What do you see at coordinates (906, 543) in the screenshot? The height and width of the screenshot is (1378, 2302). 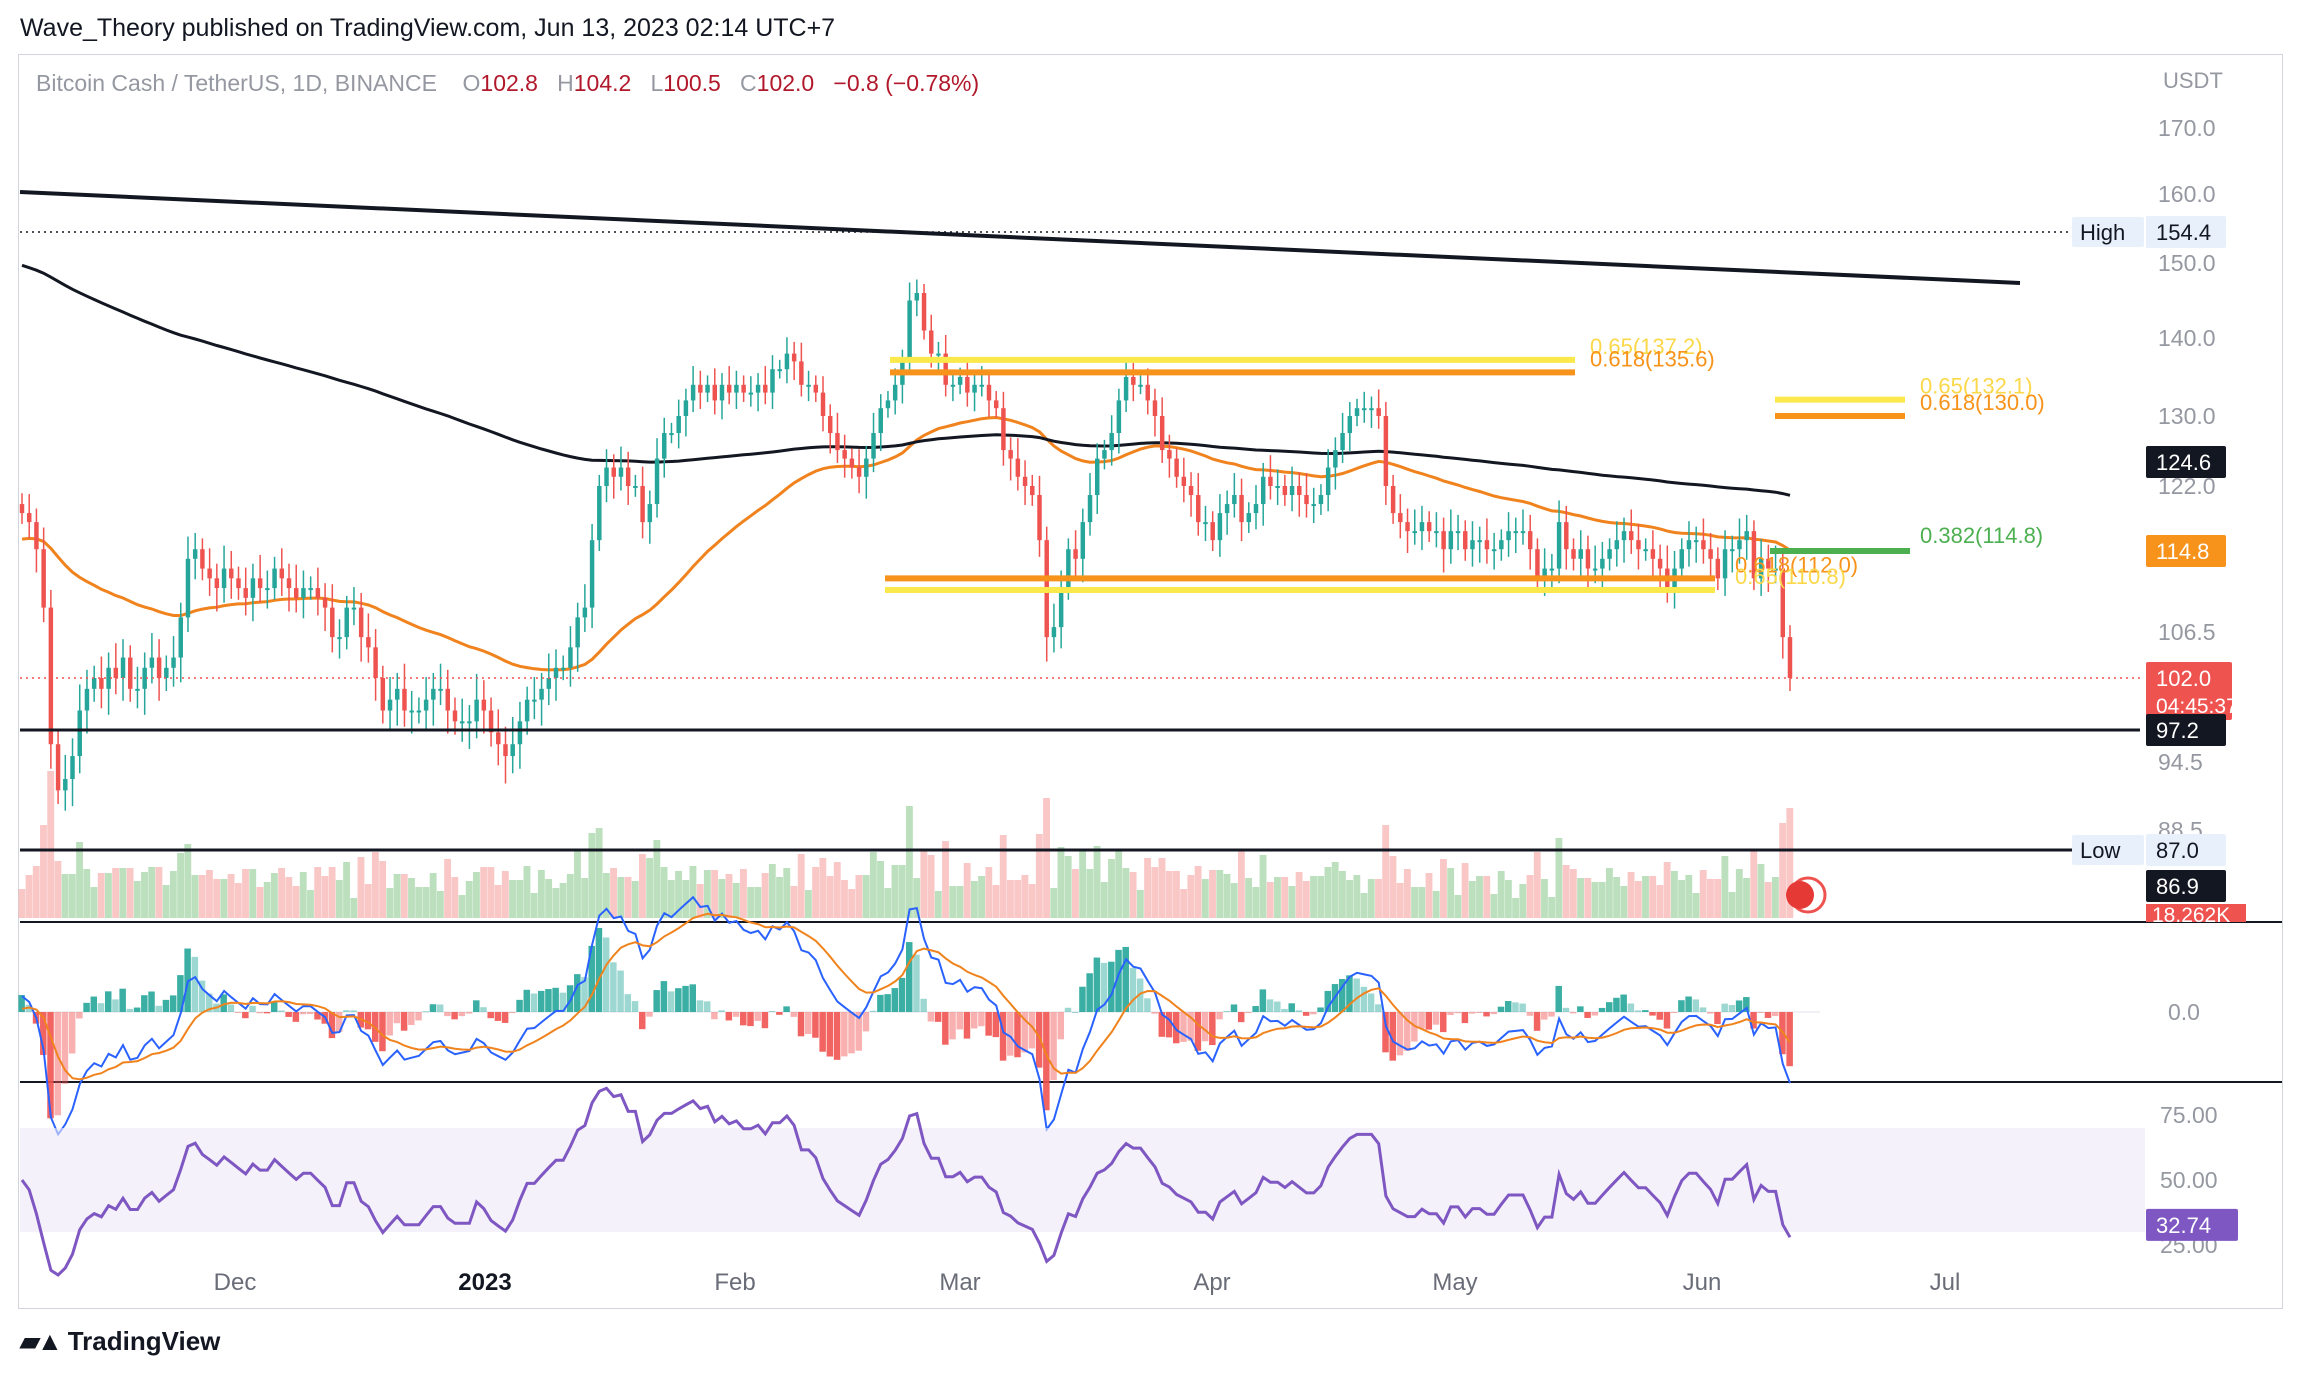 I see `ema-50-line` at bounding box center [906, 543].